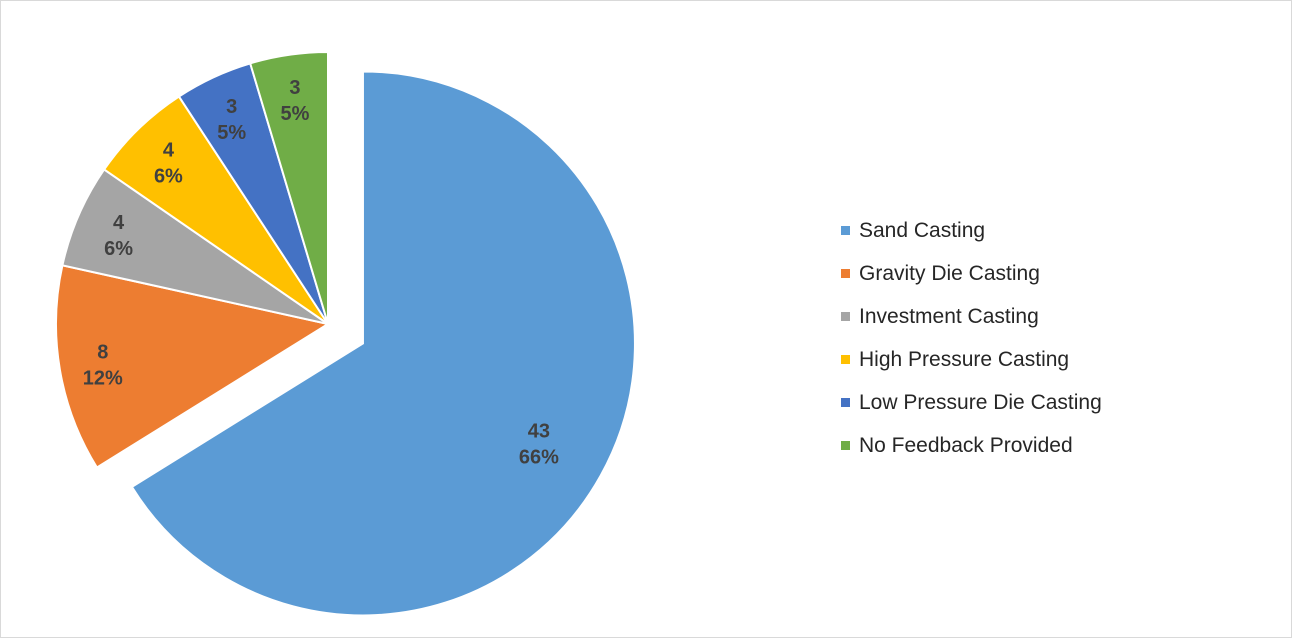 The height and width of the screenshot is (639, 1293). Describe the element at coordinates (980, 402) in the screenshot. I see `legend-label: Low Pressure Die Casting` at that location.